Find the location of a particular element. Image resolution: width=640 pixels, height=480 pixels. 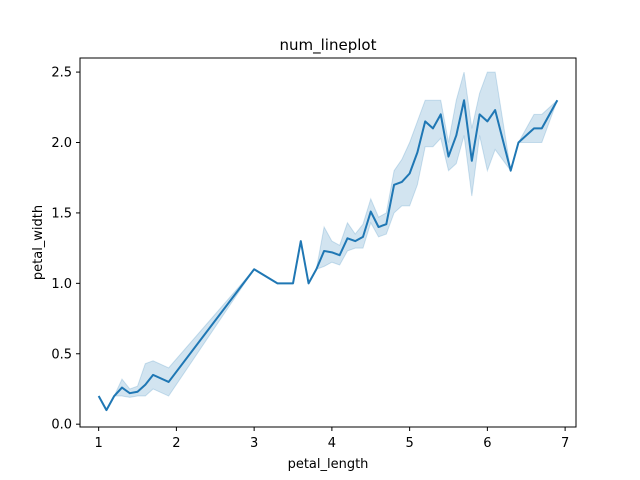

y-tick-label: 0.5 is located at coordinates (61, 354).